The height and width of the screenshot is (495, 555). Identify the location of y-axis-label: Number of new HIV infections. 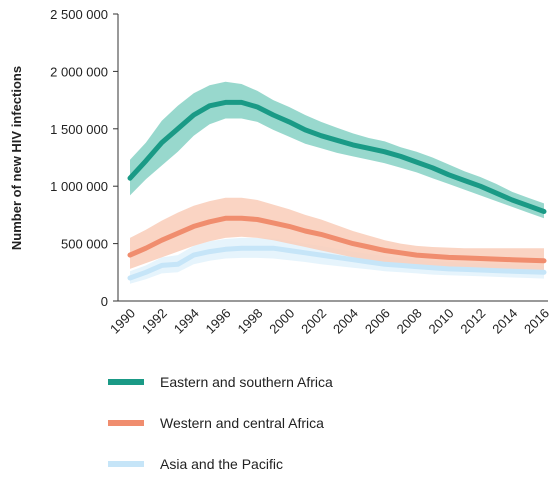
(16, 158).